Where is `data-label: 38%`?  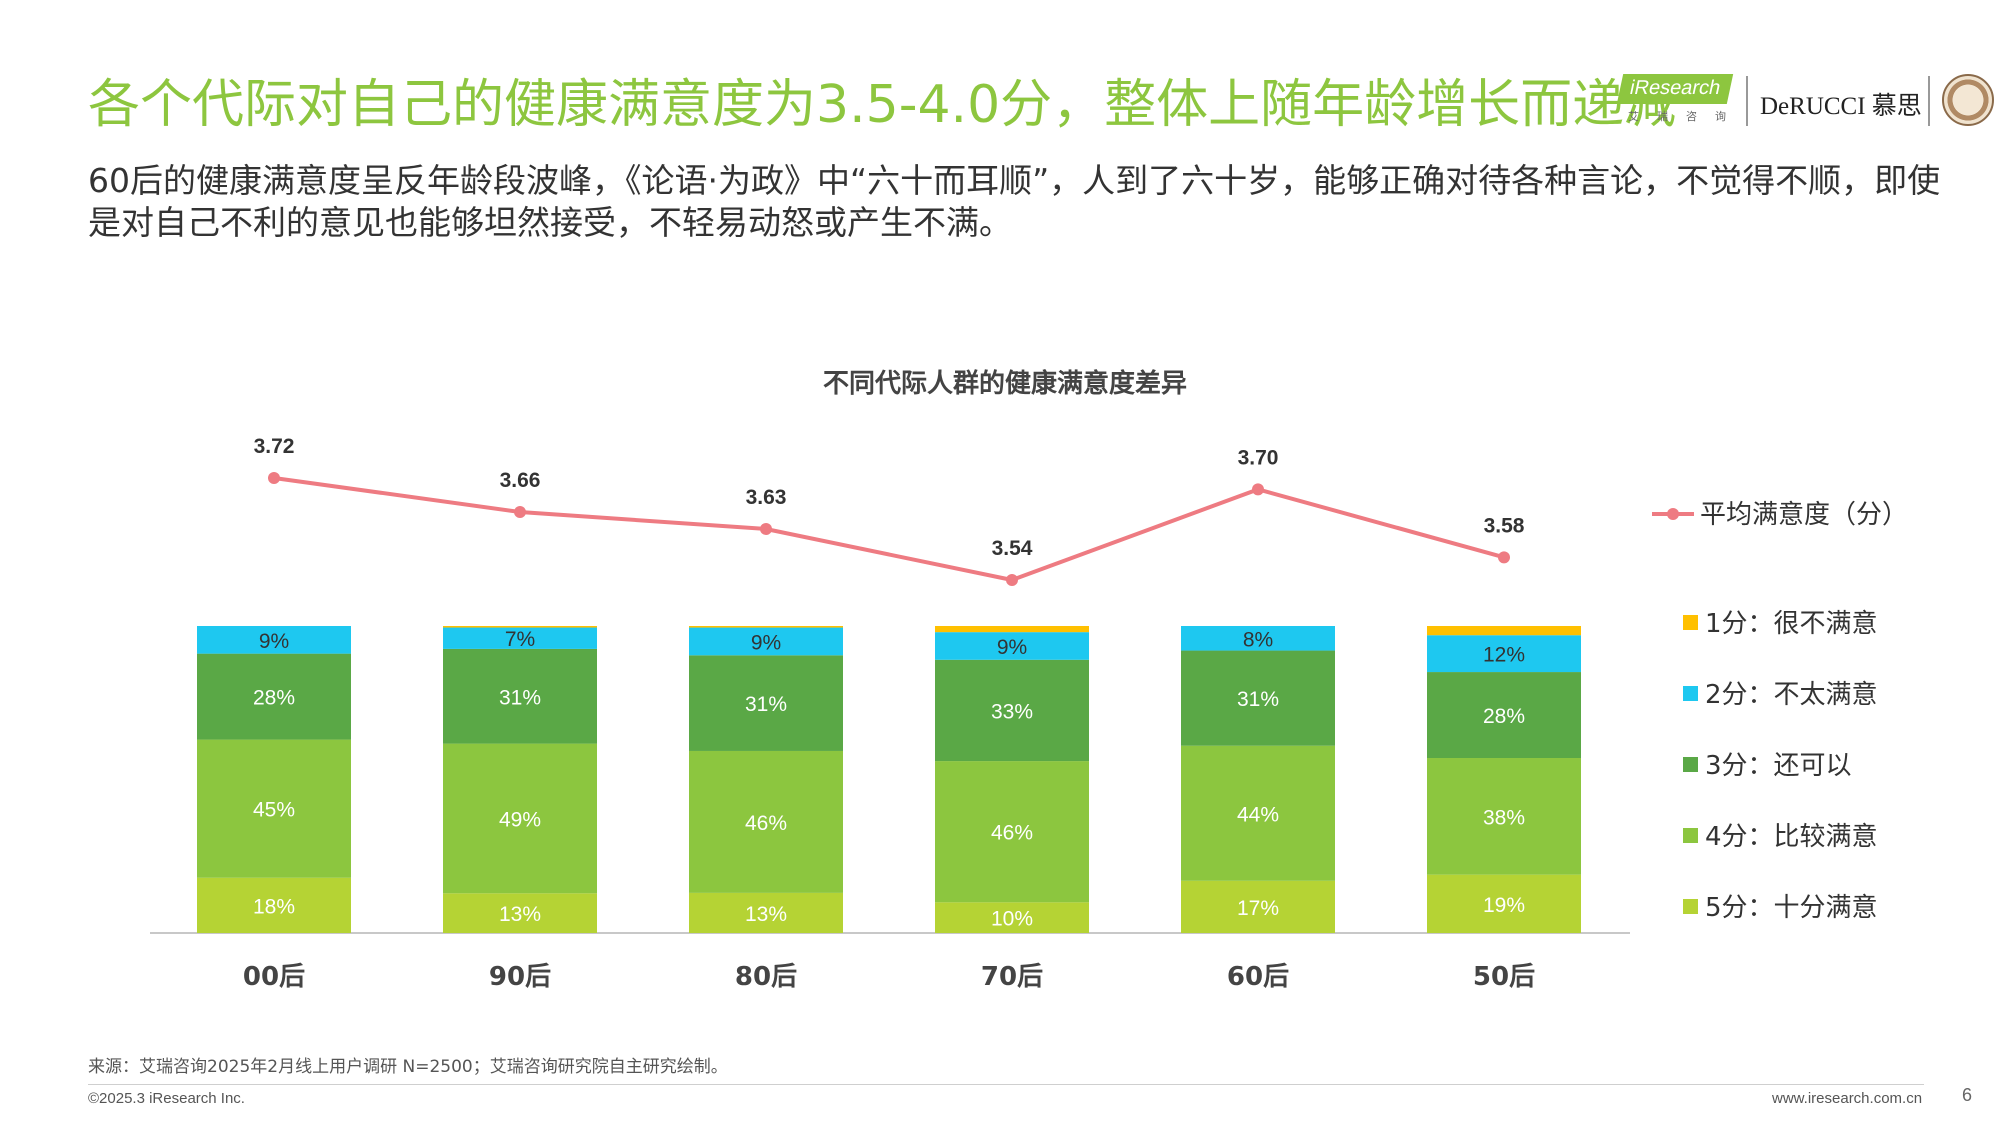
data-label: 38% is located at coordinates (1504, 817).